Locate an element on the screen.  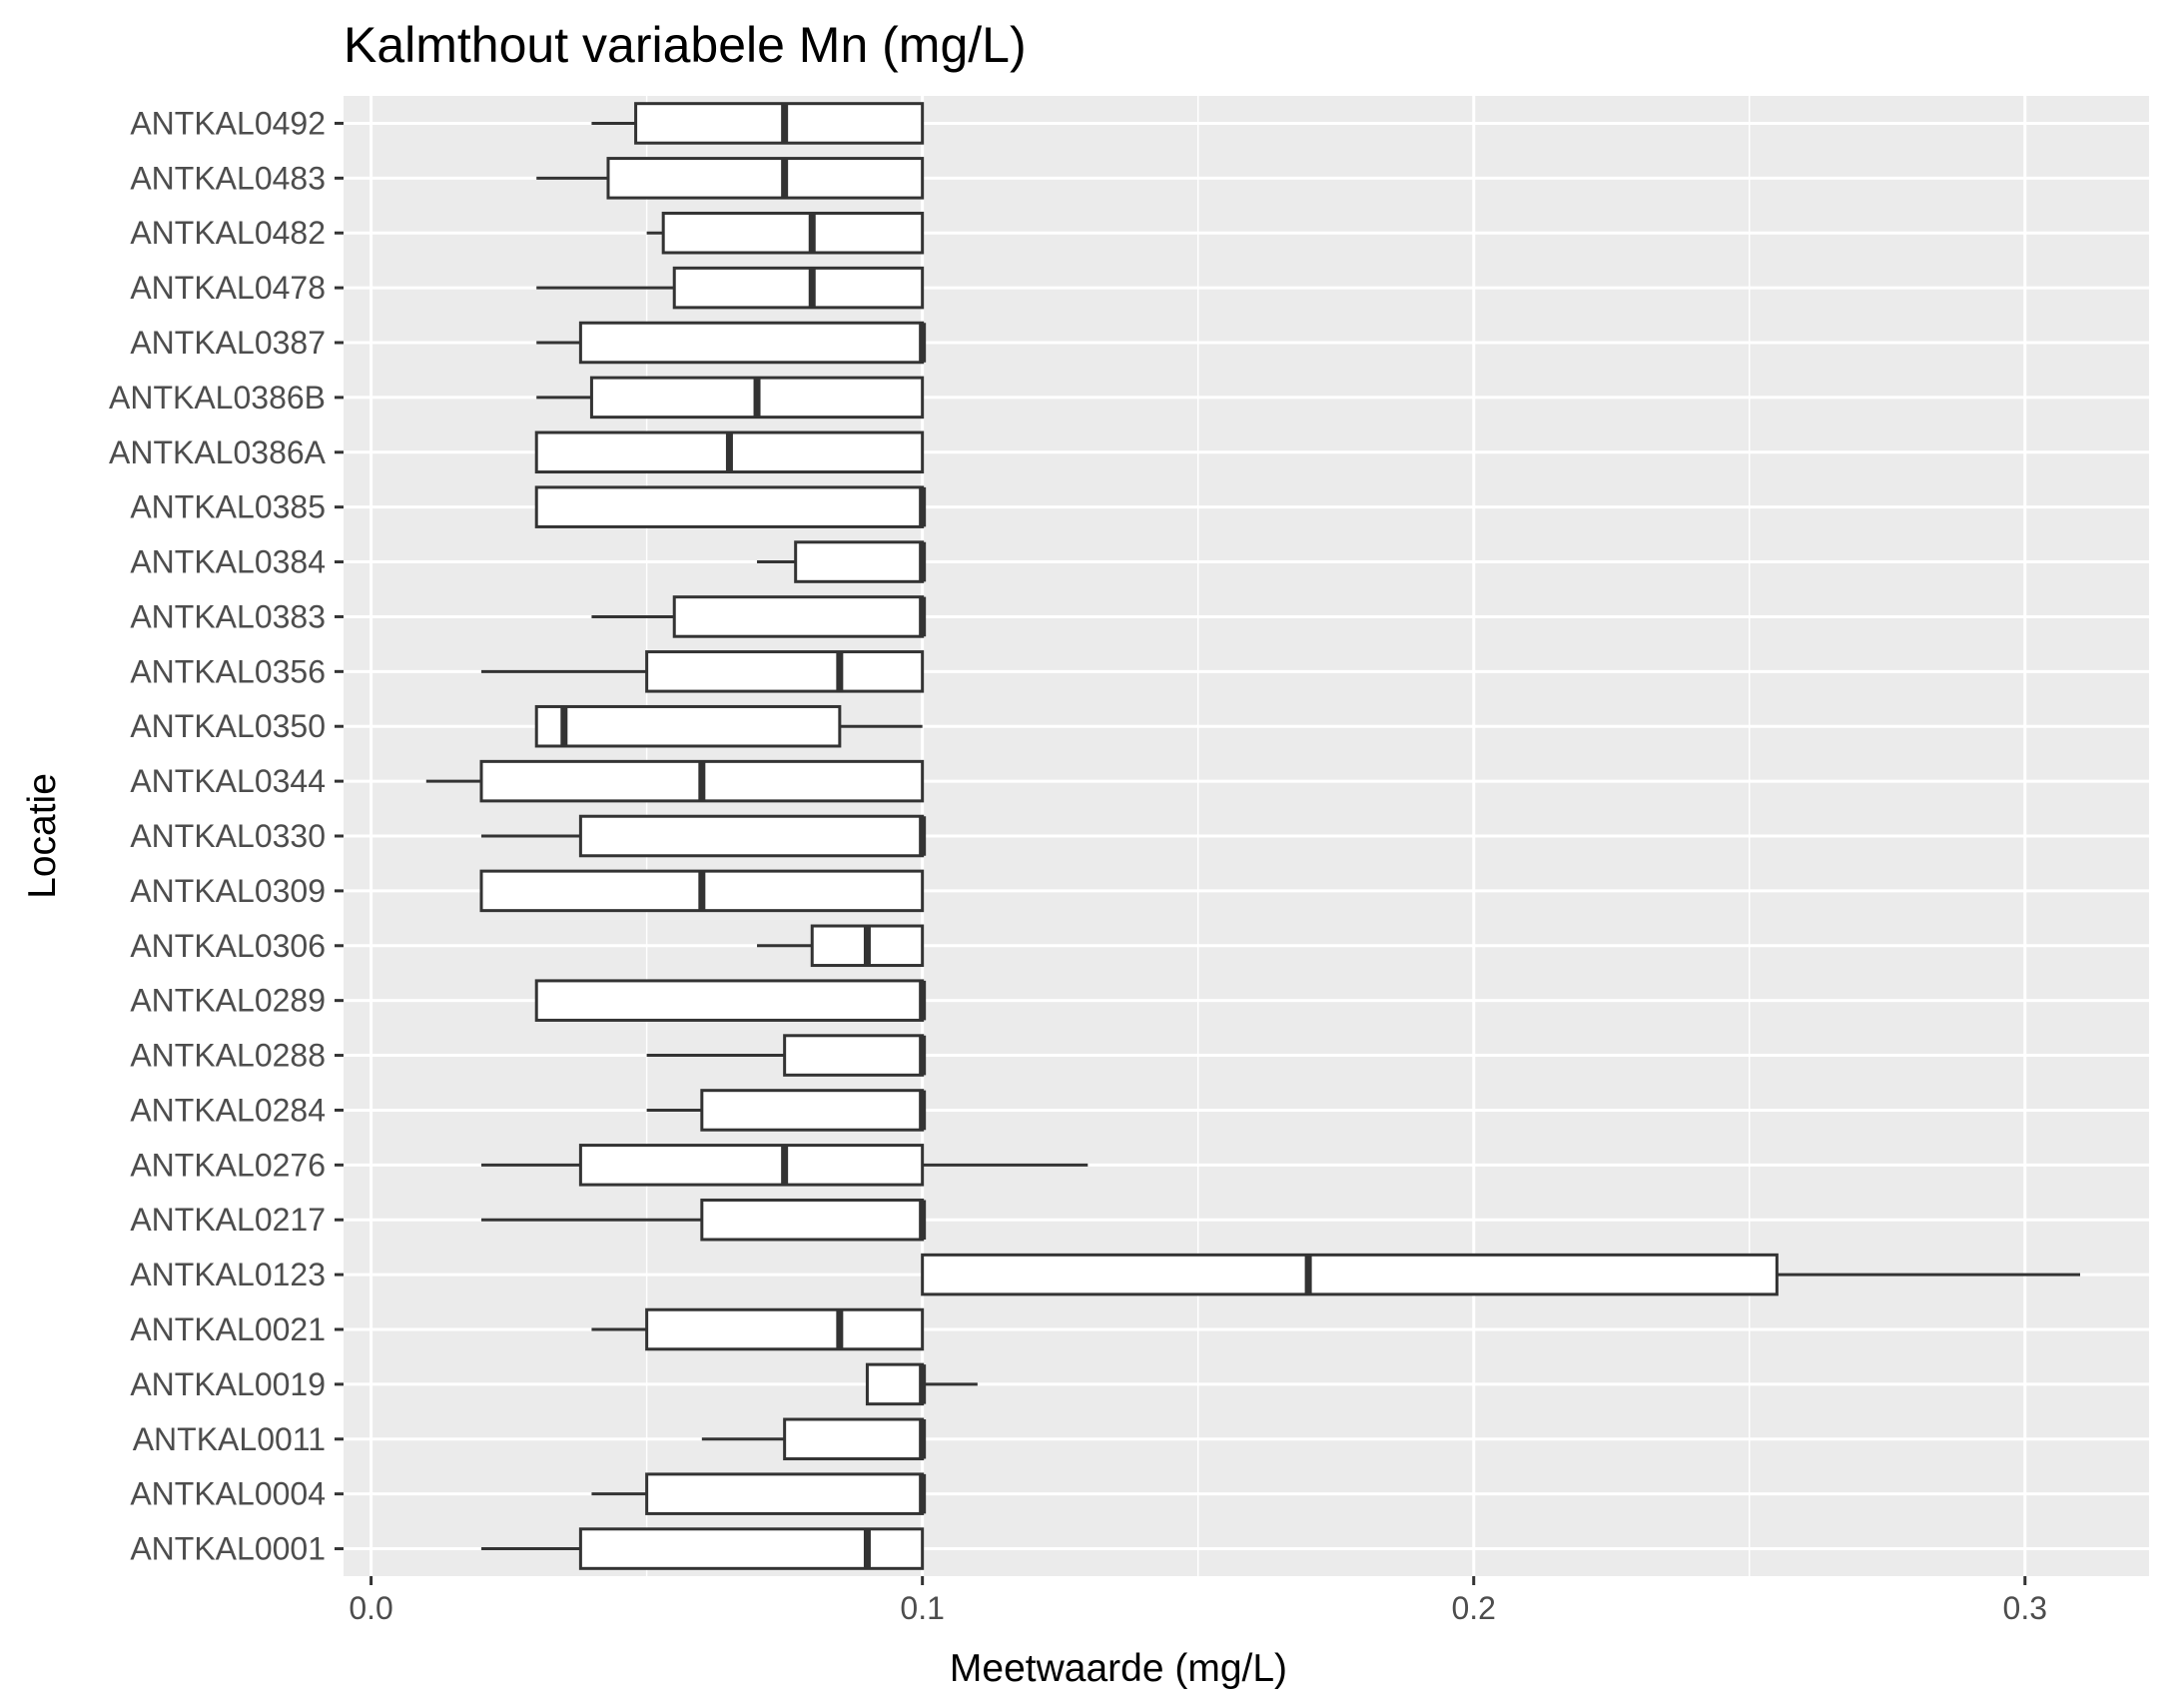
box-ANTKAL0276 is located at coordinates (785, 1166).